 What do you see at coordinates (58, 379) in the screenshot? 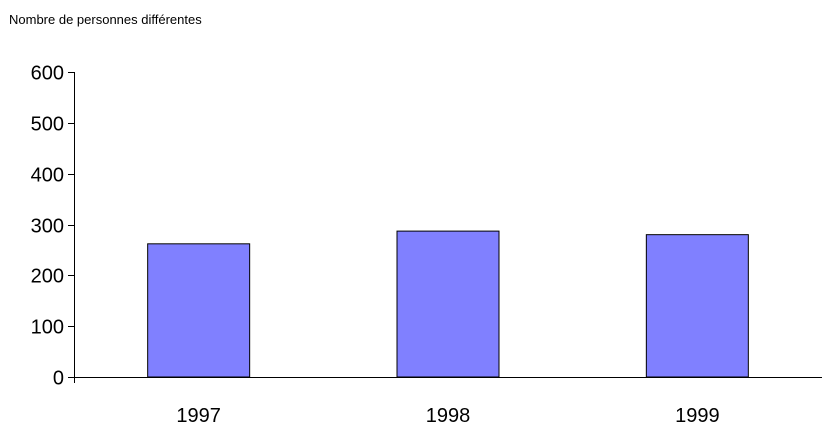
I see `y-tick-label: 0` at bounding box center [58, 379].